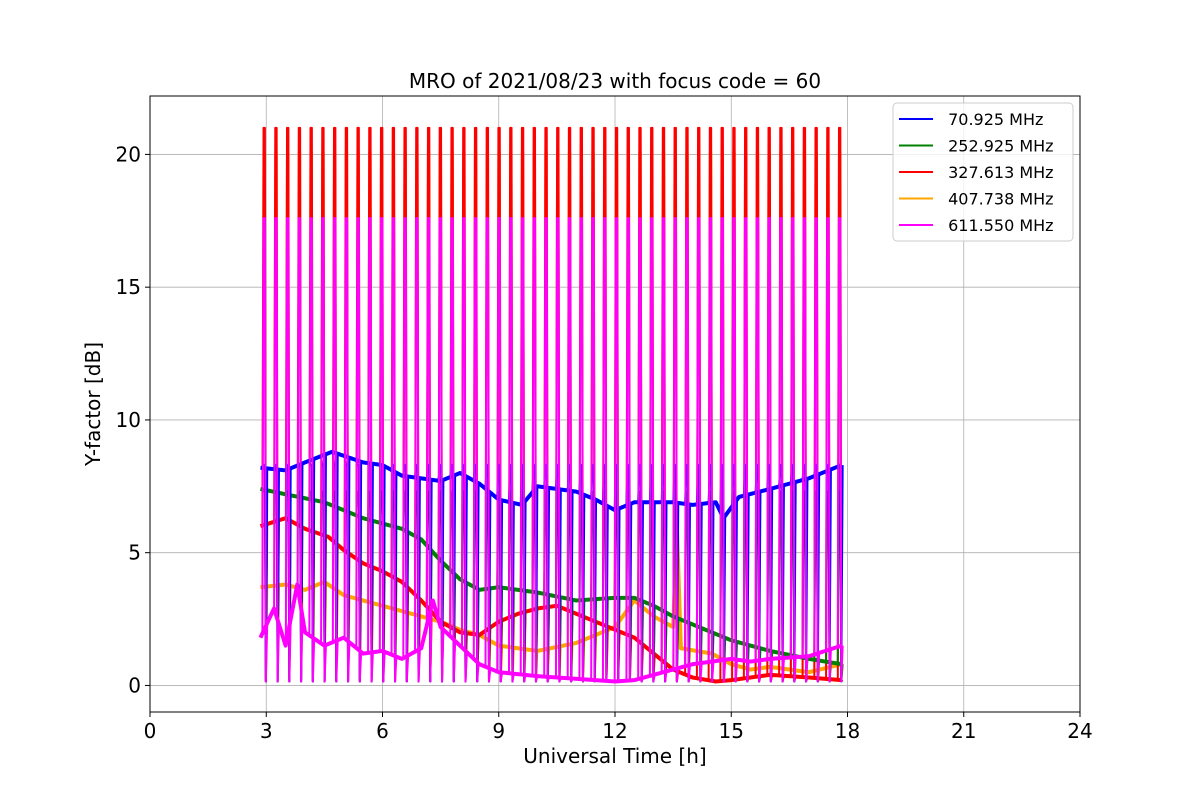 This screenshot has width=1200, height=800. What do you see at coordinates (134, 685) in the screenshot?
I see `y-tick-label: 0` at bounding box center [134, 685].